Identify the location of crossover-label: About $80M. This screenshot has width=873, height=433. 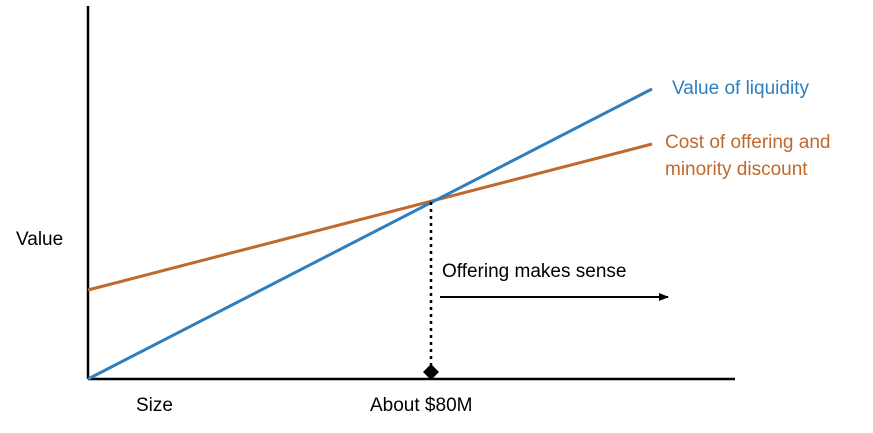
(421, 405).